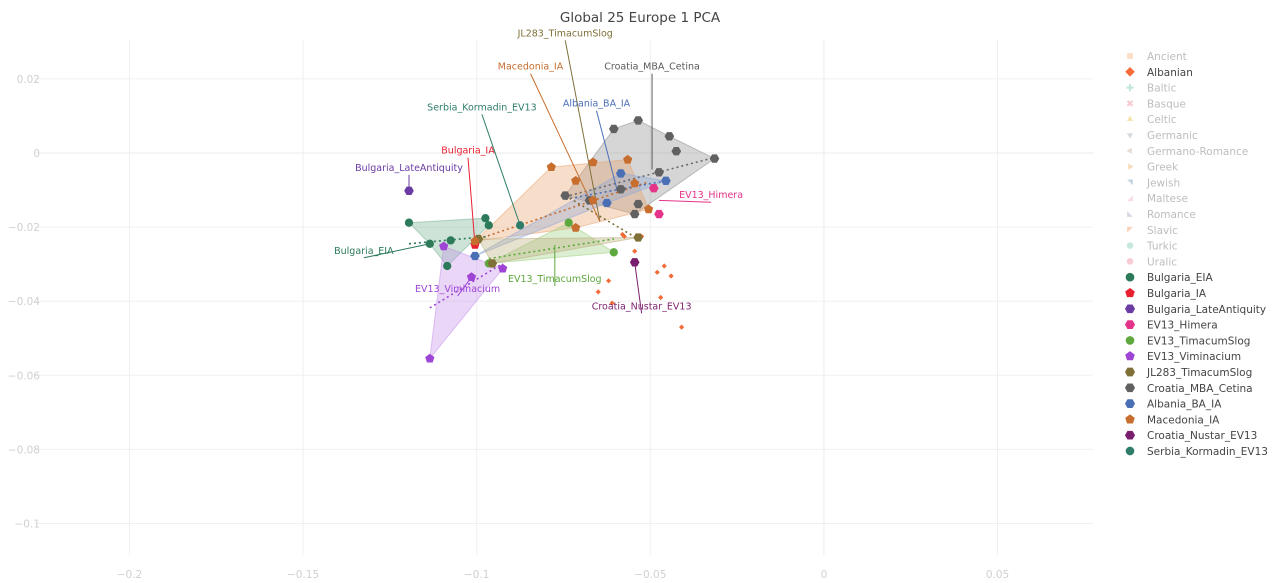 This screenshot has height=583, width=1280. What do you see at coordinates (1166, 104) in the screenshot?
I see `legend-label: Basque` at bounding box center [1166, 104].